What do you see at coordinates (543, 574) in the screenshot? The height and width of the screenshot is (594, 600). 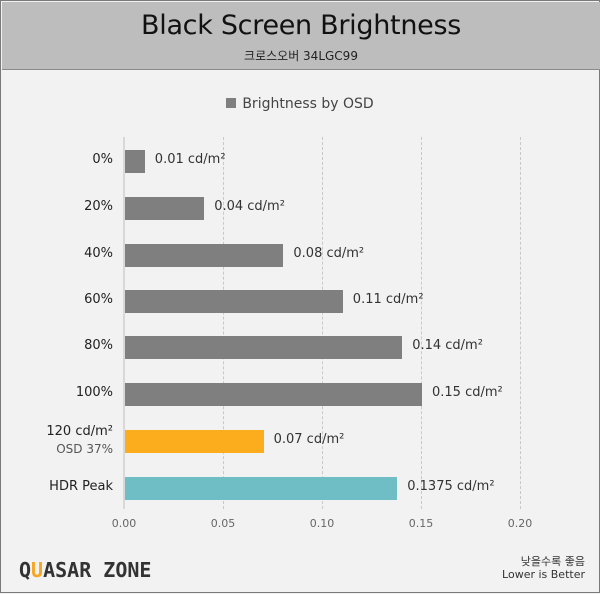 I see `note-lower-is-better: Lower is Better` at bounding box center [543, 574].